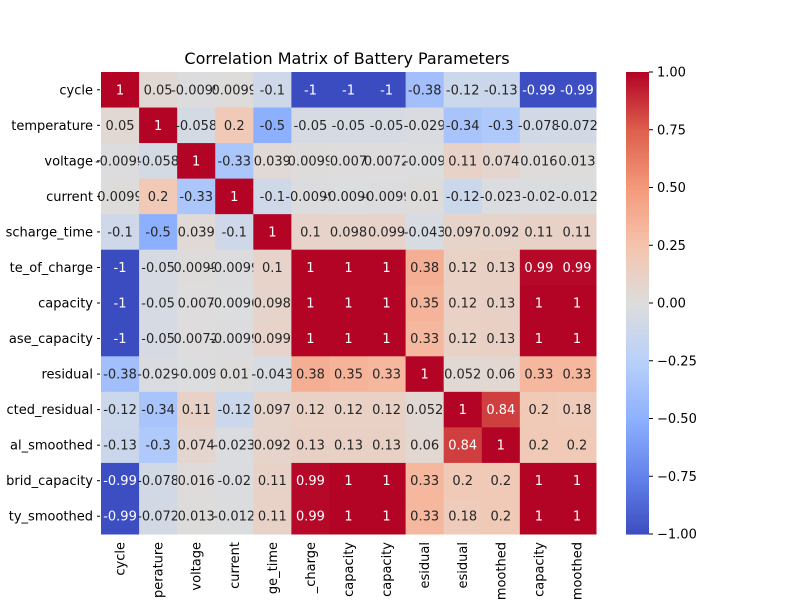 The width and height of the screenshot is (800, 600). I want to click on cell-value-label: 0.052, so click(462, 375).